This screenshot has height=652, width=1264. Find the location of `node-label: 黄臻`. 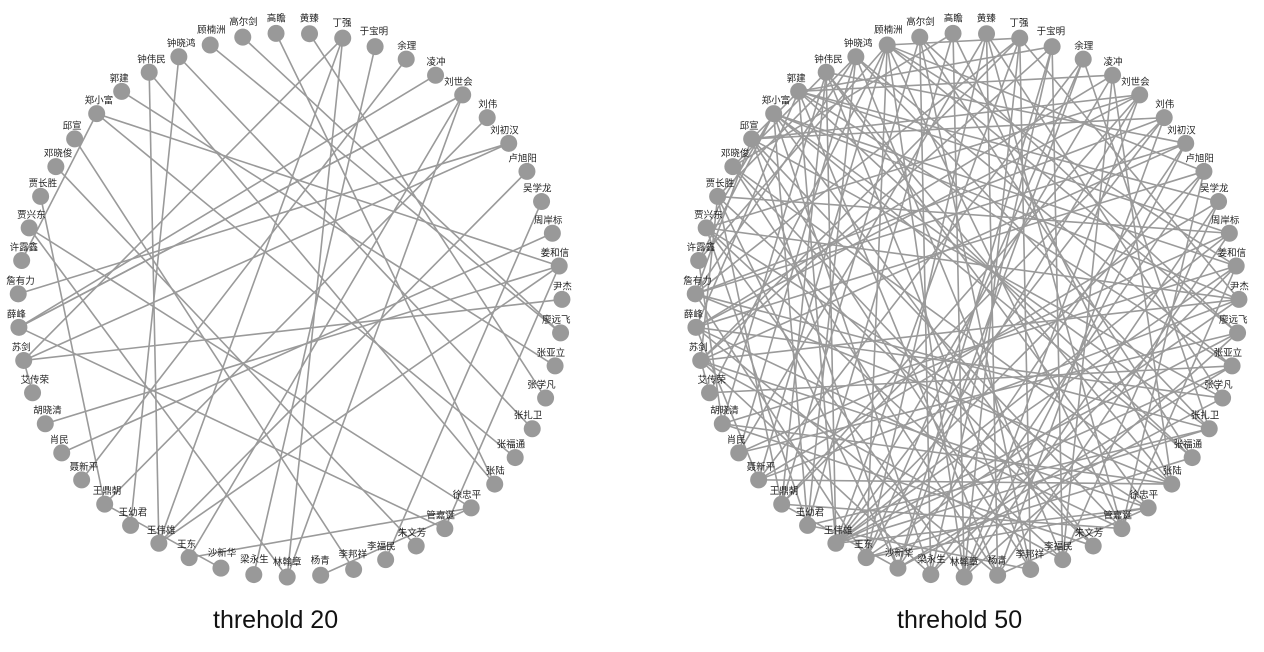

node-label: 黄臻 is located at coordinates (310, 19).